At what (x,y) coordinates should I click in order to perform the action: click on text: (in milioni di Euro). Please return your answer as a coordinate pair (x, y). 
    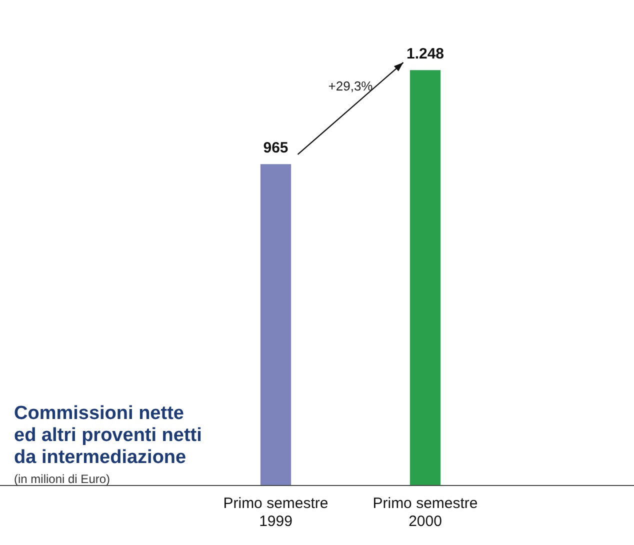
    Looking at the image, I should click on (62, 479).